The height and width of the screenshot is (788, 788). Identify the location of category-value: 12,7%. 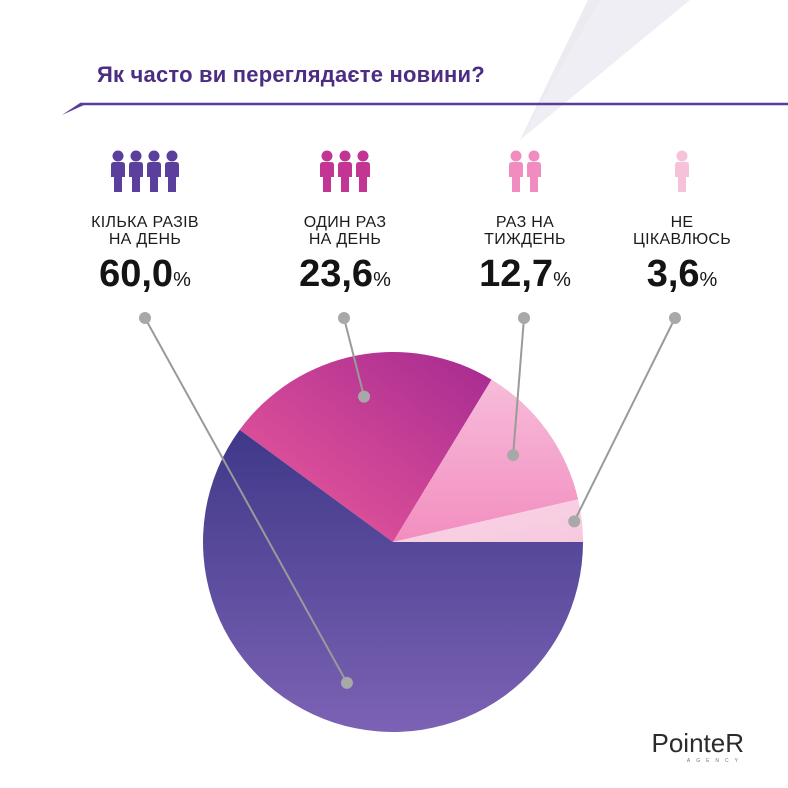
(525, 277).